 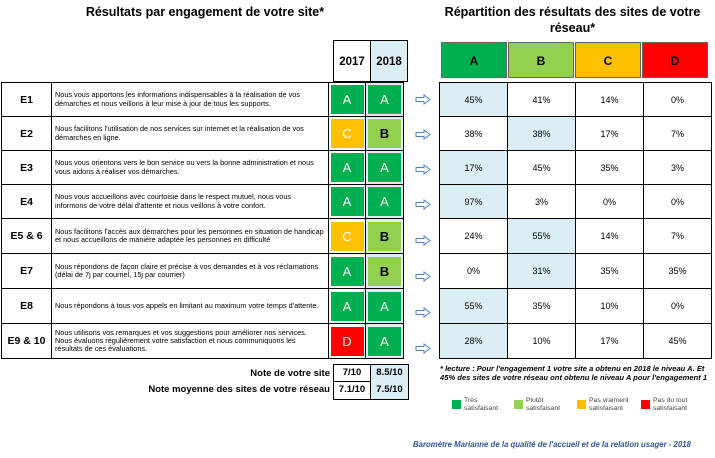 What do you see at coordinates (352, 61) in the screenshot?
I see `year-header-2017: 2017` at bounding box center [352, 61].